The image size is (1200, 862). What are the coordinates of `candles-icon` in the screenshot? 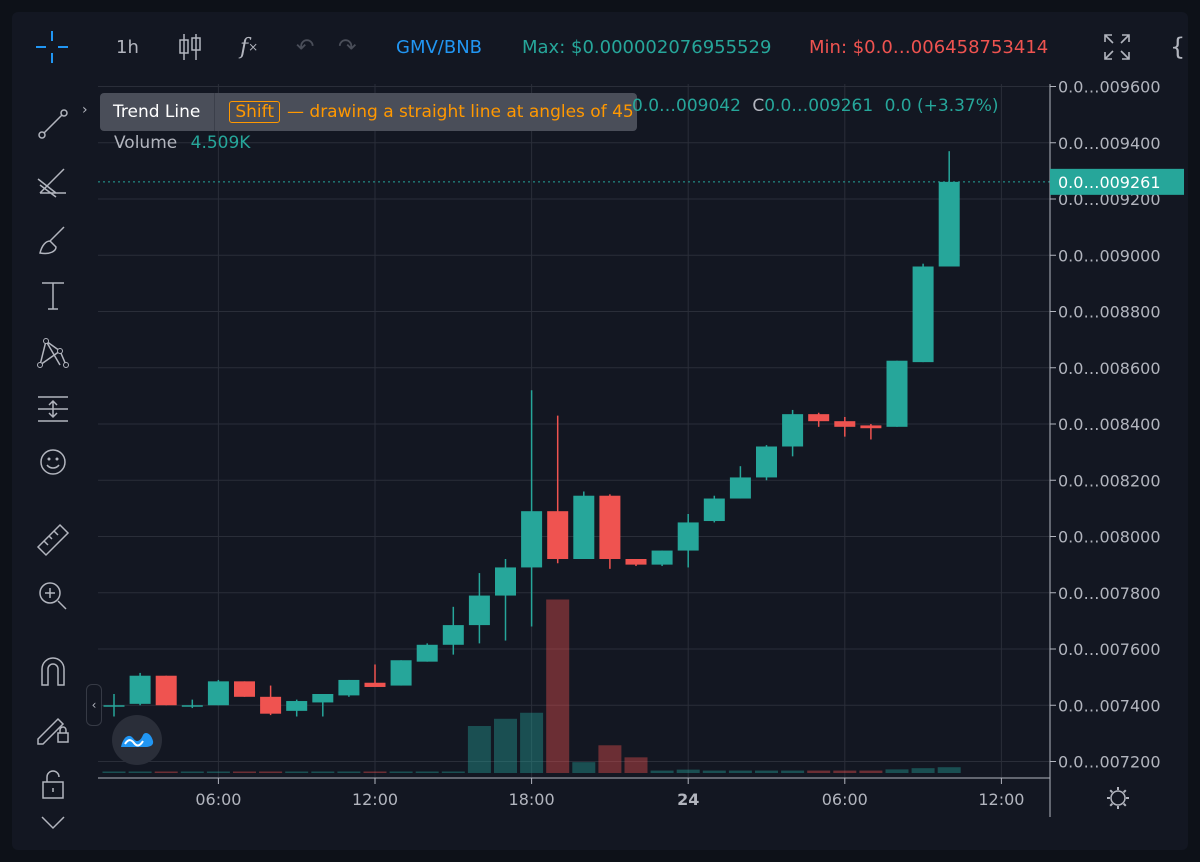 It's located at (191, 47).